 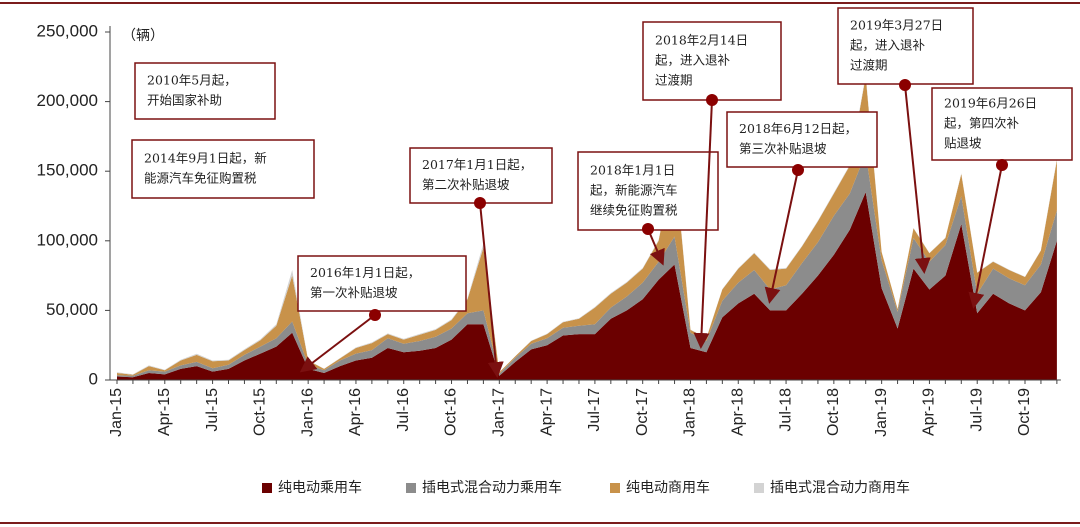 I want to click on annotation-text: 第一次补贴退坡, so click(x=354, y=292).